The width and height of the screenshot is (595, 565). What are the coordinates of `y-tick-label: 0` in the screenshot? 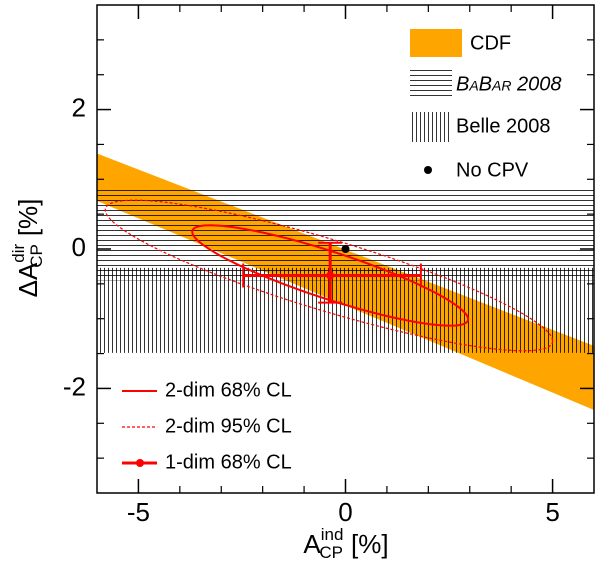 It's located at (79, 247).